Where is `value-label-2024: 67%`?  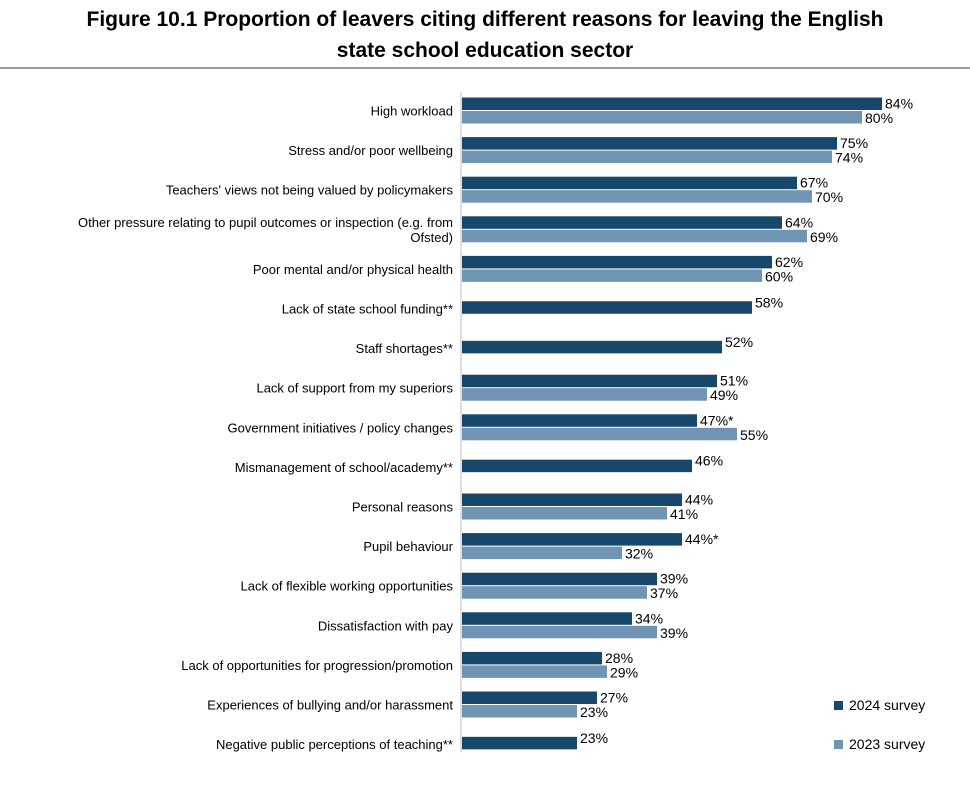 value-label-2024: 67% is located at coordinates (814, 183).